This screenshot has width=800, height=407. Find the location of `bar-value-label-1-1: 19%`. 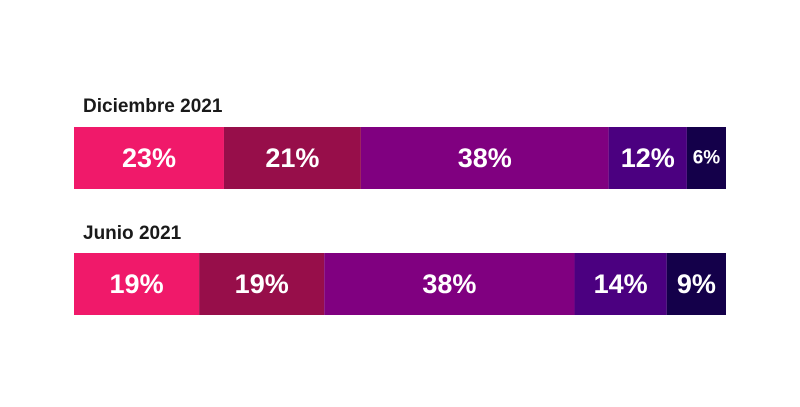

bar-value-label-1-1: 19% is located at coordinates (262, 284).